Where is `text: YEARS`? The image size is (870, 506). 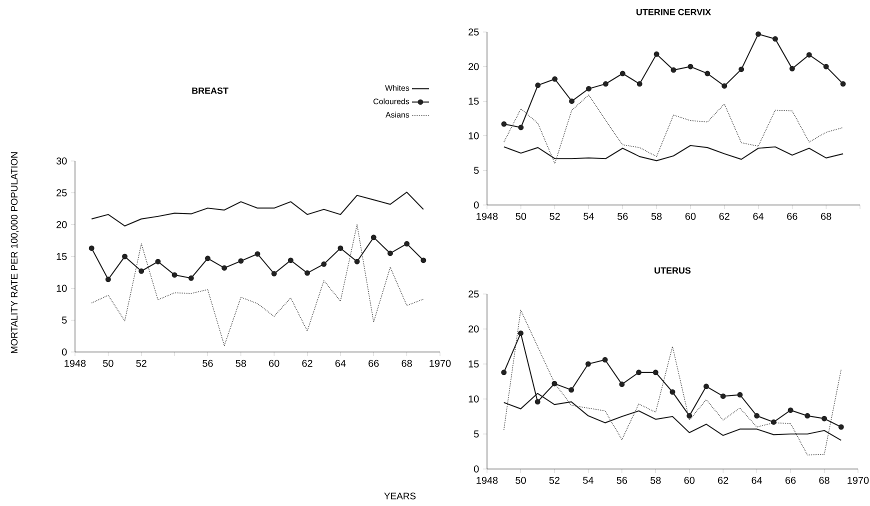 text: YEARS is located at coordinates (400, 496).